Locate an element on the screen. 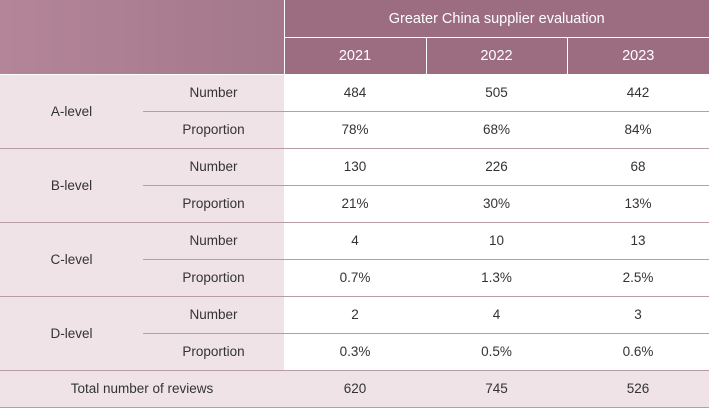  table-cell: 130 is located at coordinates (355, 167).